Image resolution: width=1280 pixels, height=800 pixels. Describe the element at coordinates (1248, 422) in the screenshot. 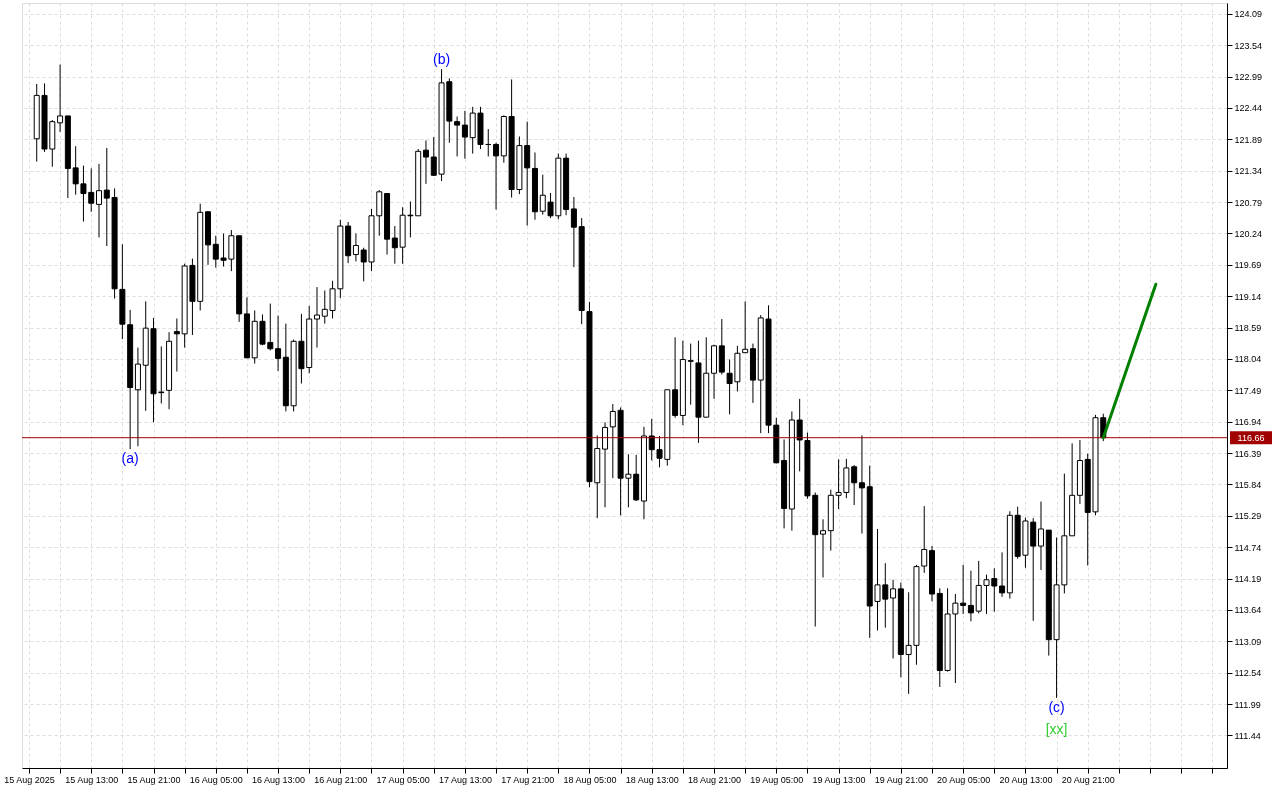

I see `y-tick-label: 116.94` at that location.